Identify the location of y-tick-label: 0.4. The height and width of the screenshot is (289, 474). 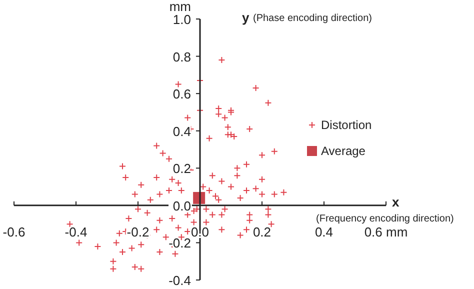
(181, 131).